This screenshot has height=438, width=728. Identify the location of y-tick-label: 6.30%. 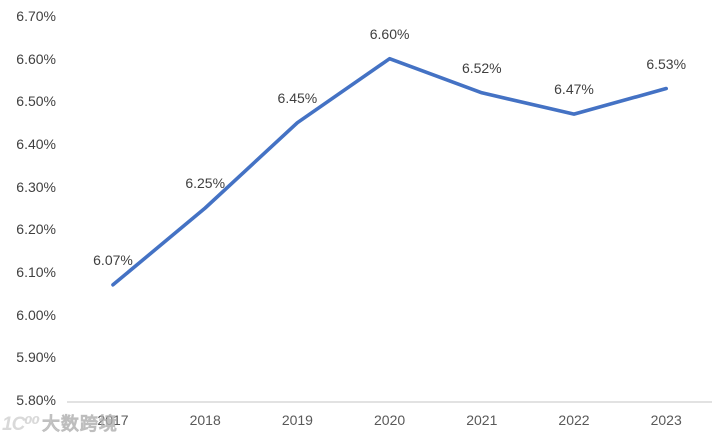
(36, 186).